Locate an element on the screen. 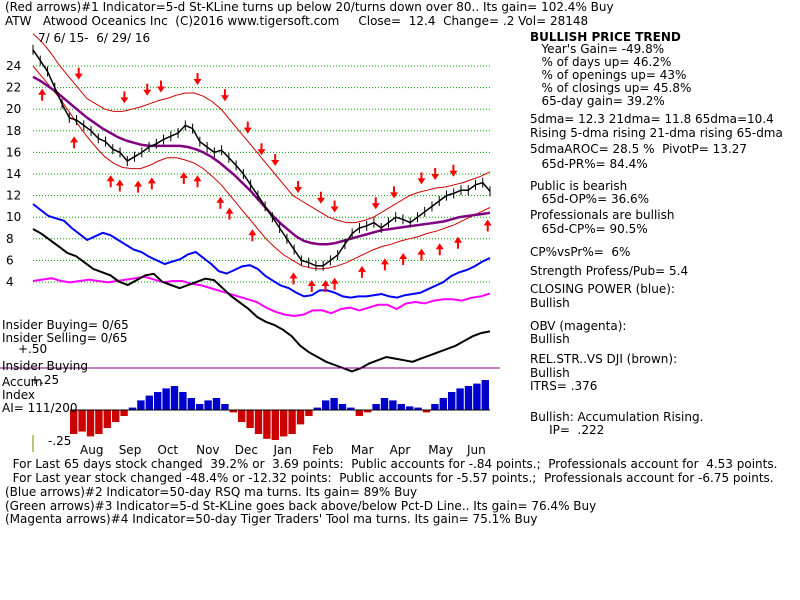 The height and width of the screenshot is (600, 800). x-tick-label: Dec is located at coordinates (246, 450).